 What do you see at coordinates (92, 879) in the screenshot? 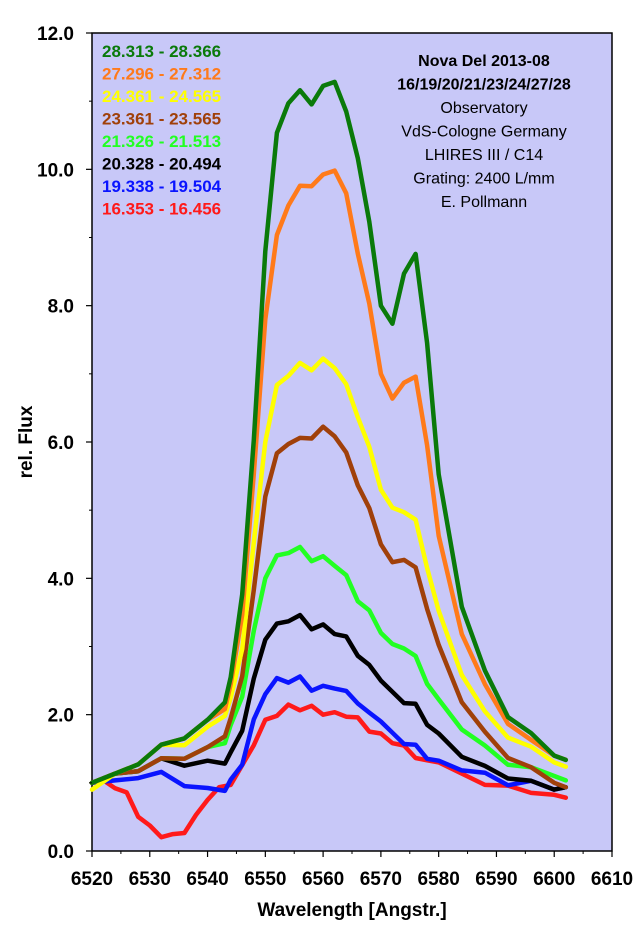
I see `x-tick-label-0: 6520` at bounding box center [92, 879].